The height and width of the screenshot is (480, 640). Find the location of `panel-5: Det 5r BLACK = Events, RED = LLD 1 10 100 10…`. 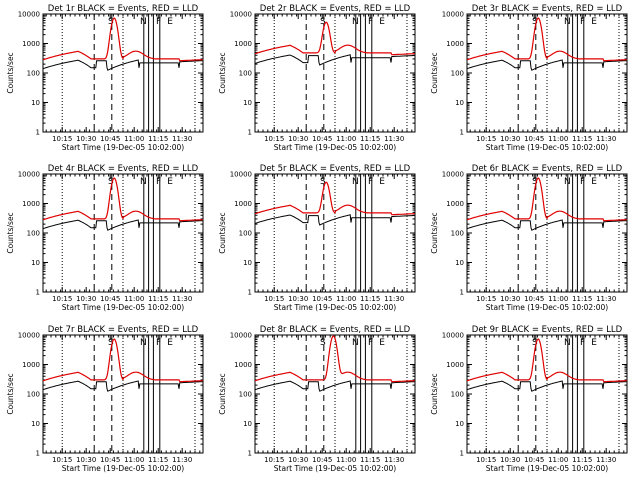

panel-5: Det 5r BLACK = Events, RED = LLD 1 10 100 10… is located at coordinates (317, 238).